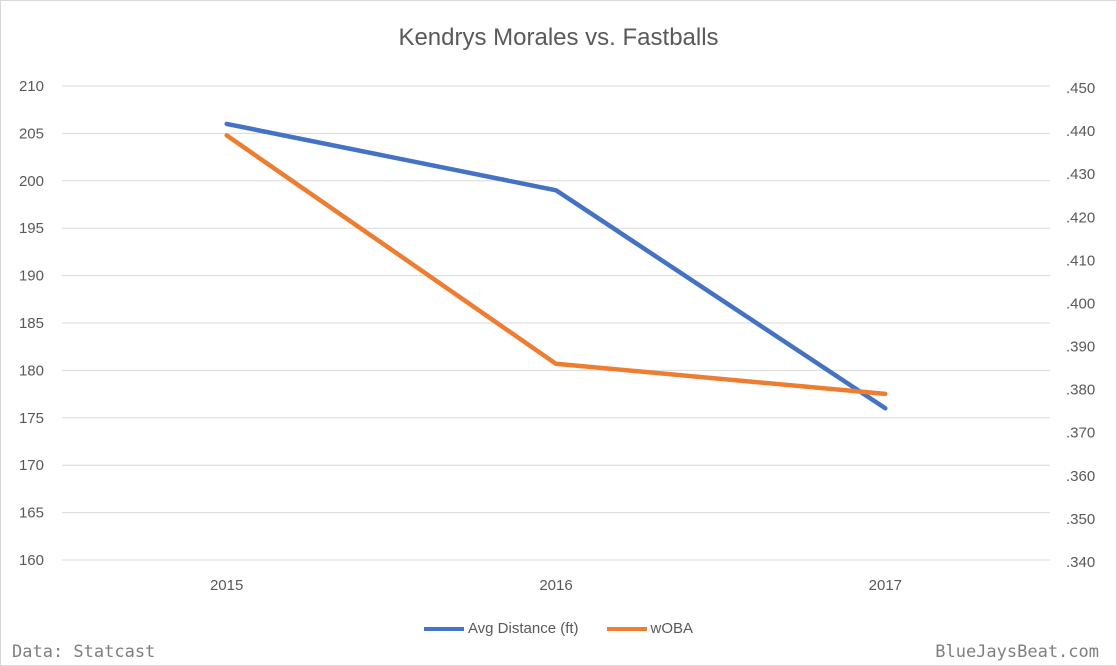 The height and width of the screenshot is (666, 1117). Describe the element at coordinates (31, 513) in the screenshot. I see `left-tick-label: 165` at that location.